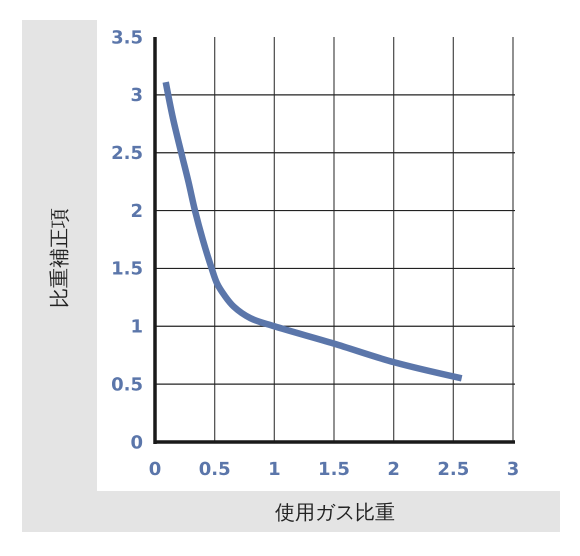 This screenshot has height=556, width=580. What do you see at coordinates (335, 512) in the screenshot?
I see `x-axis-title: 使用ガス比重` at bounding box center [335, 512].